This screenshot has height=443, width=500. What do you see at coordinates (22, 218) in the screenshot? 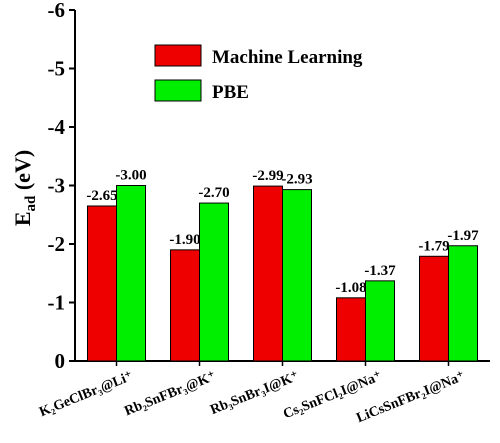
I see `y-axis-label-main: E` at bounding box center [22, 218].